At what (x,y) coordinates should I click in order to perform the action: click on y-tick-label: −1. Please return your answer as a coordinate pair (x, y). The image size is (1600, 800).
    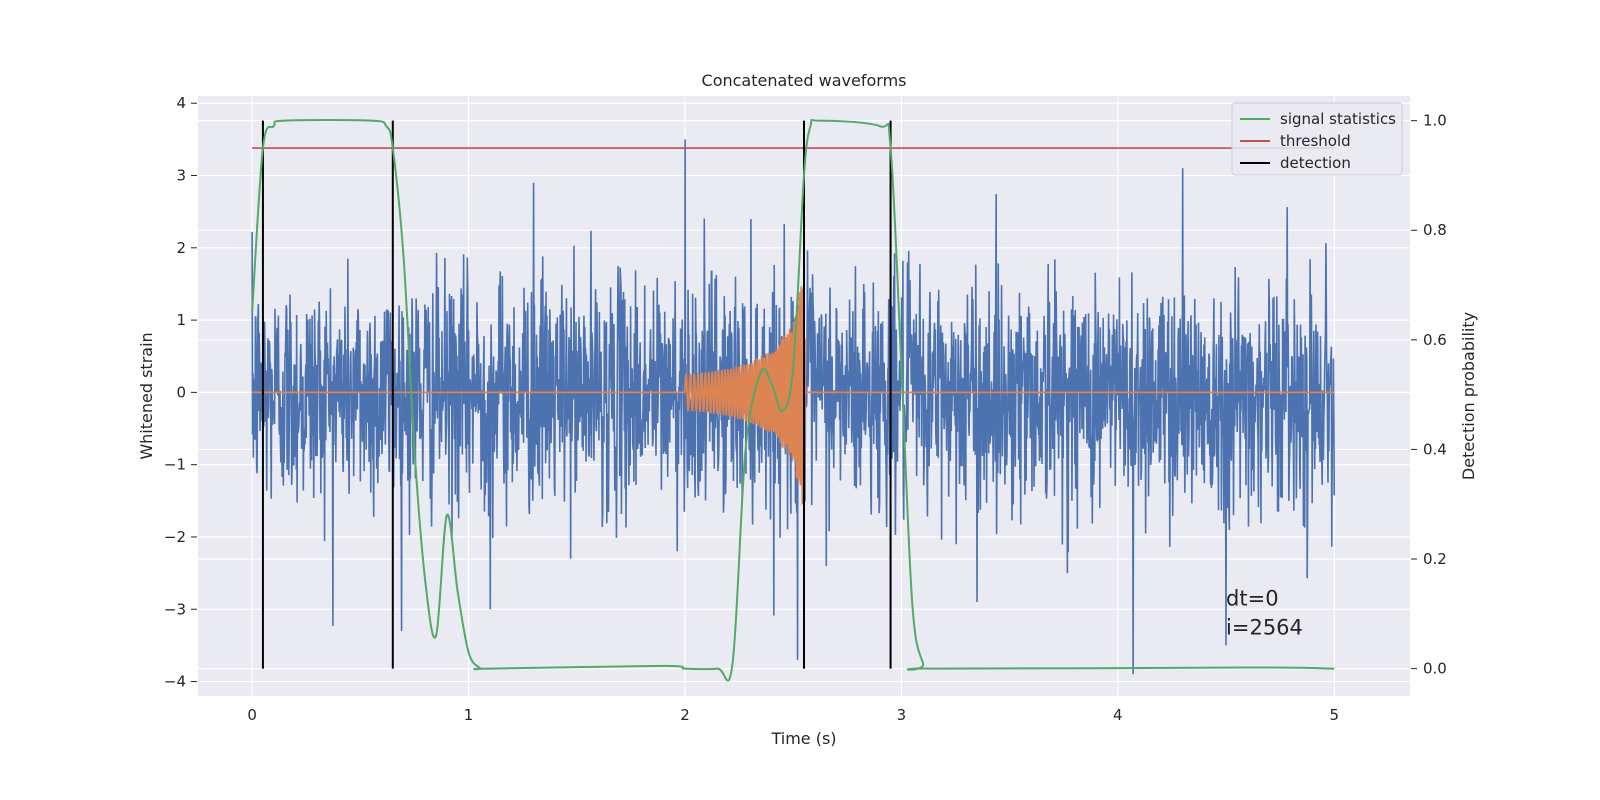
    Looking at the image, I should click on (175, 465).